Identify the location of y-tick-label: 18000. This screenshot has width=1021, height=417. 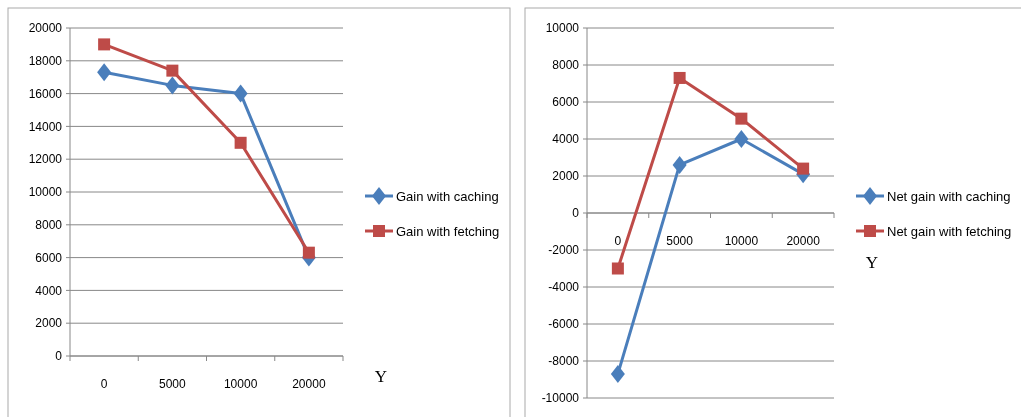
(45, 61).